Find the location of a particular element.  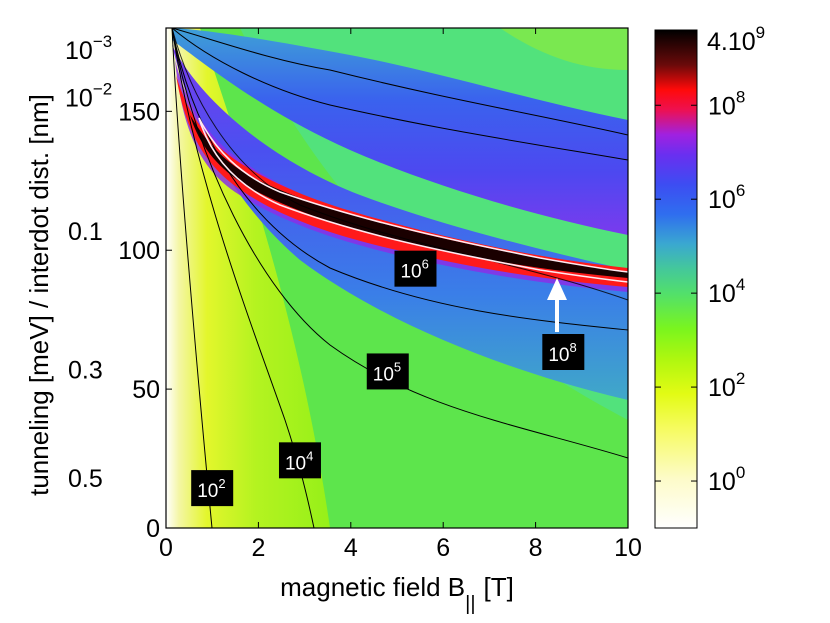

colorbar-tick-label-exp: 6 is located at coordinates (740, 190).